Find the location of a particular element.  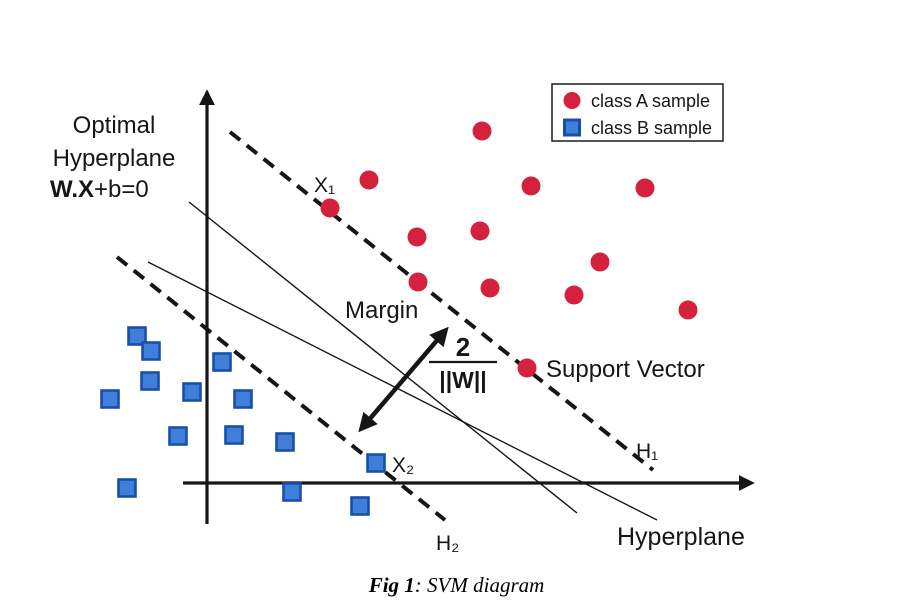

margin-fraction-denominator: ||W|| is located at coordinates (462, 380).